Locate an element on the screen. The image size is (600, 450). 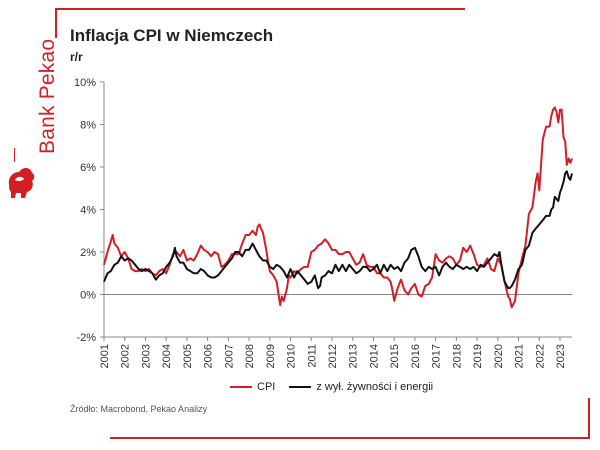
y-tick-label: 8% is located at coordinates (88, 126).